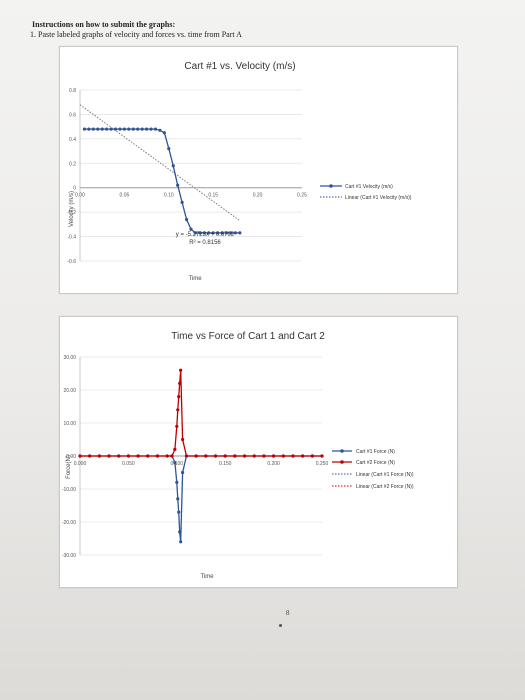 Image resolution: width=525 pixels, height=700 pixels. I want to click on legend-marker-cart1, so click(342, 451).